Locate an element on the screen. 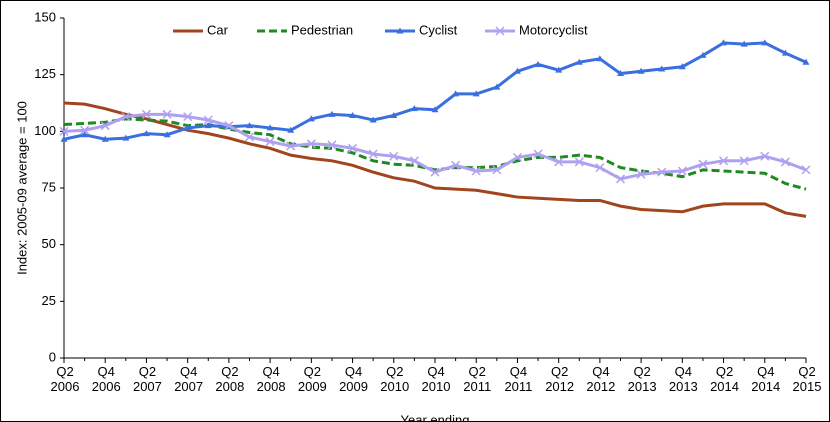 The height and width of the screenshot is (422, 830). y-tick-label: 25 is located at coordinates (49, 300).